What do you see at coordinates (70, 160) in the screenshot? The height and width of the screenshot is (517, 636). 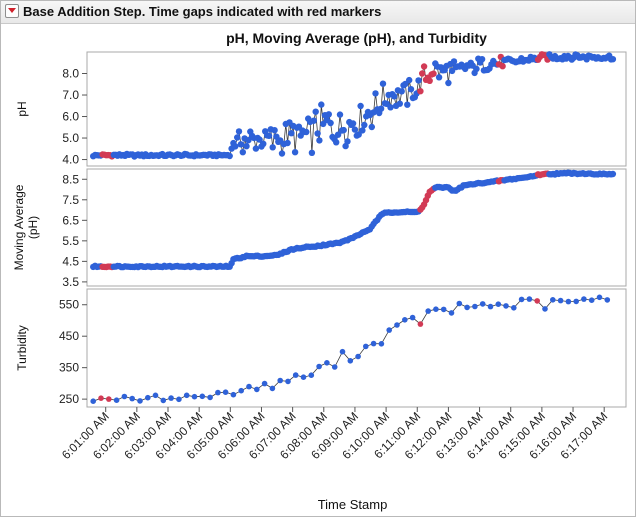 I see `y-tick-label: 4.0` at bounding box center [70, 160].